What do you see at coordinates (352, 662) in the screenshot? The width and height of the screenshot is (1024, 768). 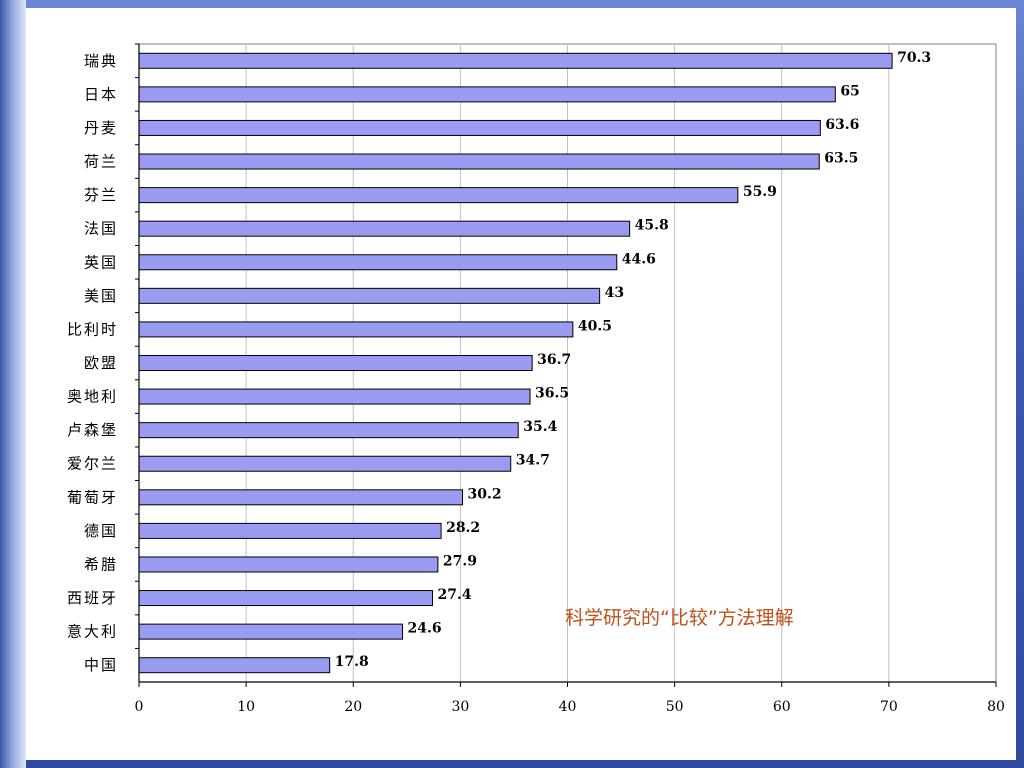 I see `data-label: 17.8` at bounding box center [352, 662].